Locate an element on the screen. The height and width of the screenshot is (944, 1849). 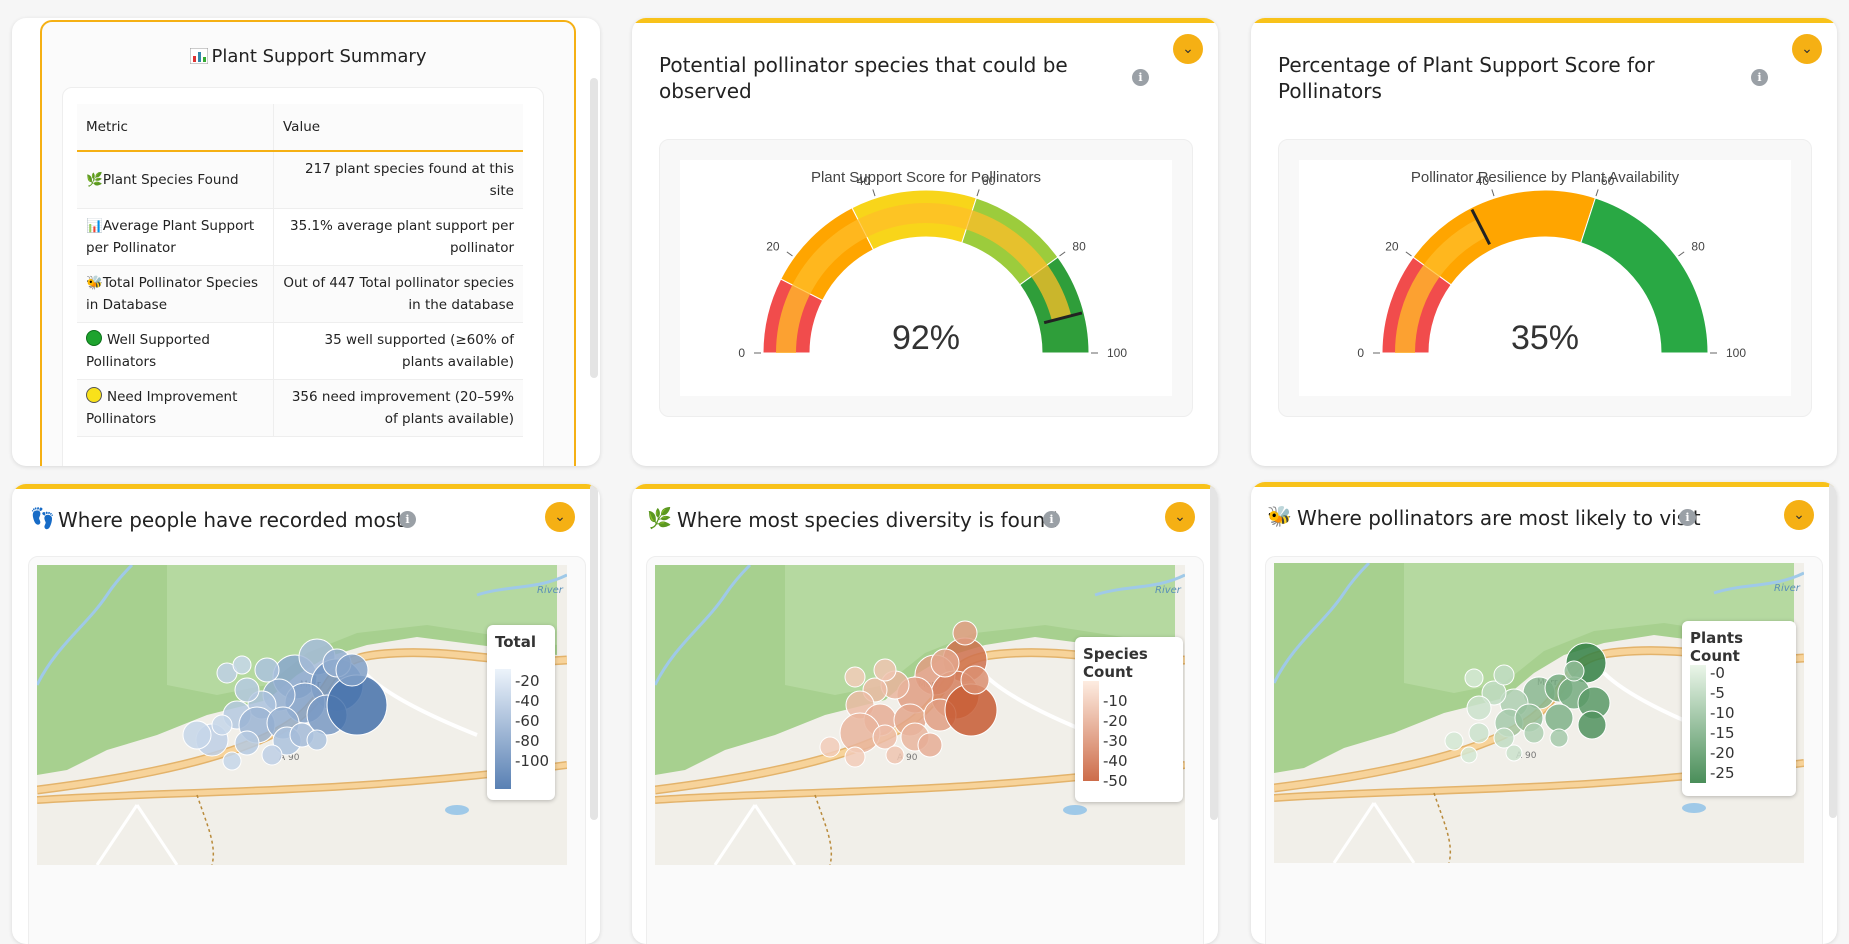
legend-tick-label: -20 is located at coordinates (527, 681).